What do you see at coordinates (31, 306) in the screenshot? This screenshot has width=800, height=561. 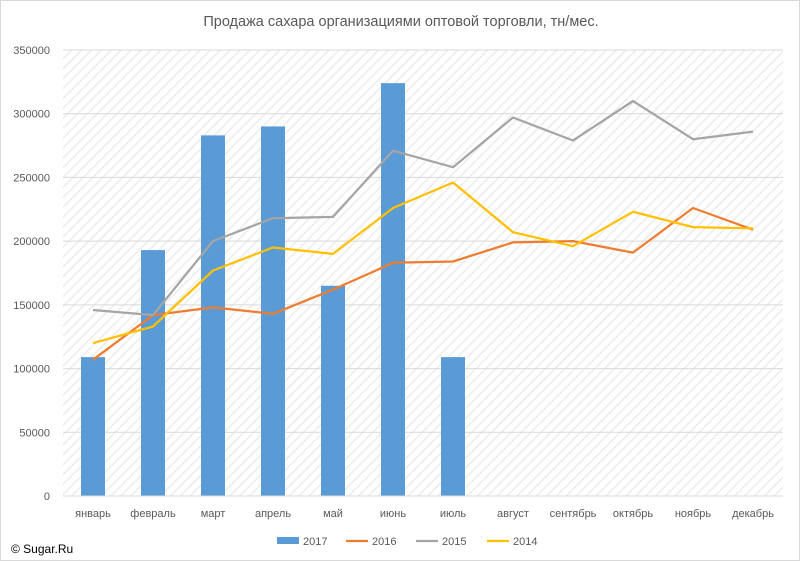 I see `y-tick-label: 150000` at bounding box center [31, 306].